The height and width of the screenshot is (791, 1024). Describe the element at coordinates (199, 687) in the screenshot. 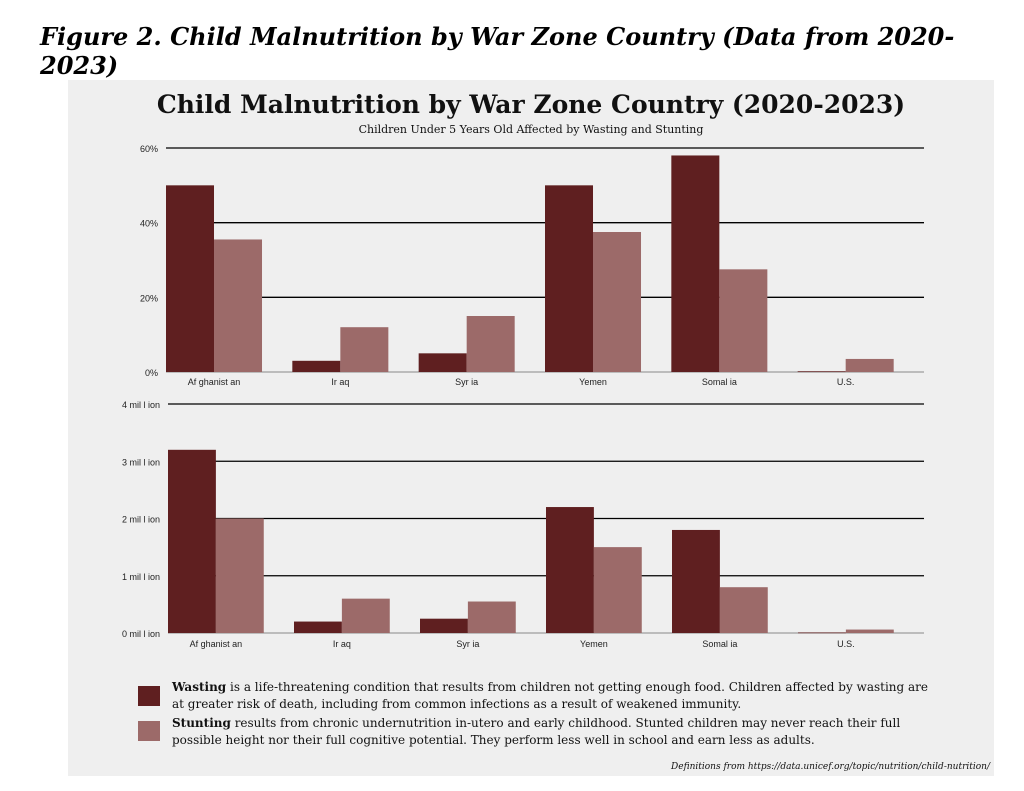

I see `legend-term-wasting: Wasting` at that location.